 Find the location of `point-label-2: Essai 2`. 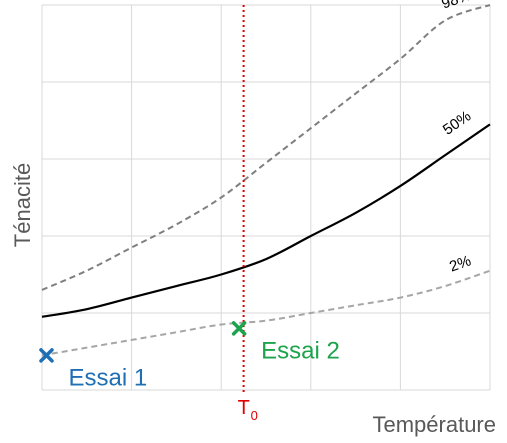

point-label-2: Essai 2 is located at coordinates (300, 350).